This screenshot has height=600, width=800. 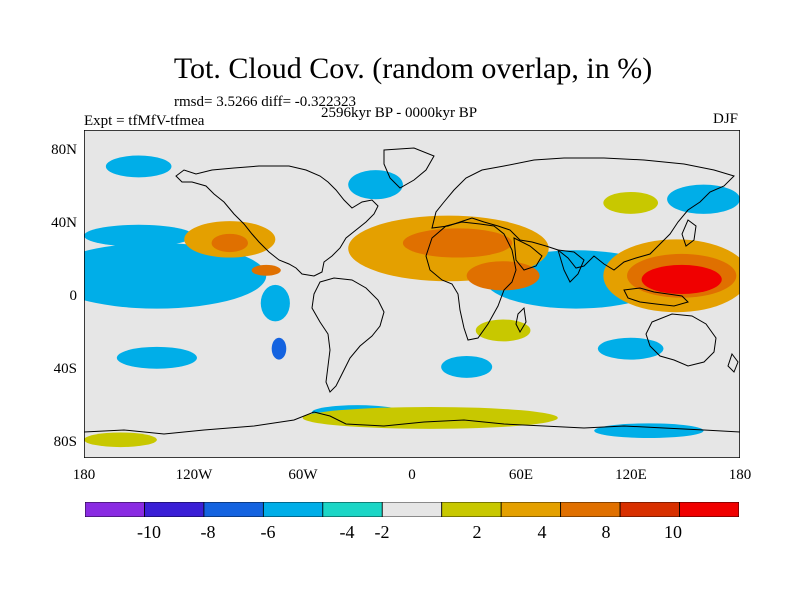 I want to click on colorbar-label: -10, so click(x=149, y=532).